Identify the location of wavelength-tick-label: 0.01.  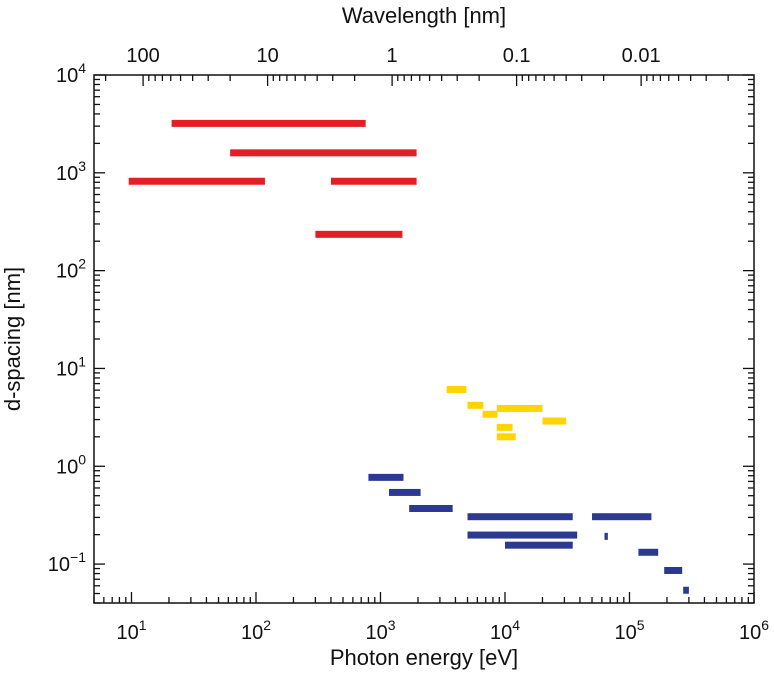
(641, 56).